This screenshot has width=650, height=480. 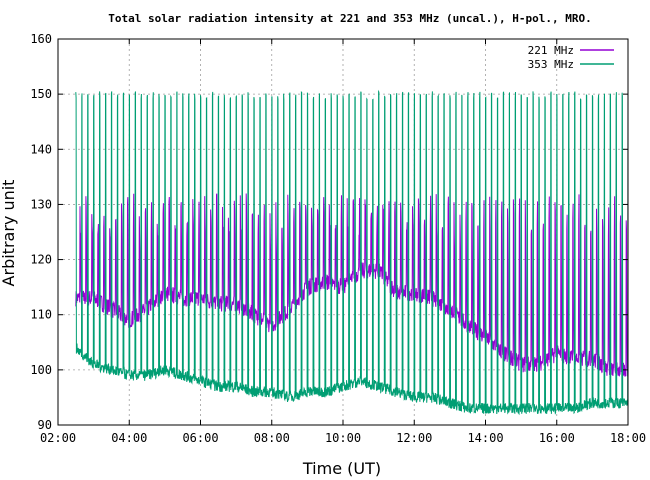 I want to click on x-tick-label: 10:00, so click(x=343, y=438).